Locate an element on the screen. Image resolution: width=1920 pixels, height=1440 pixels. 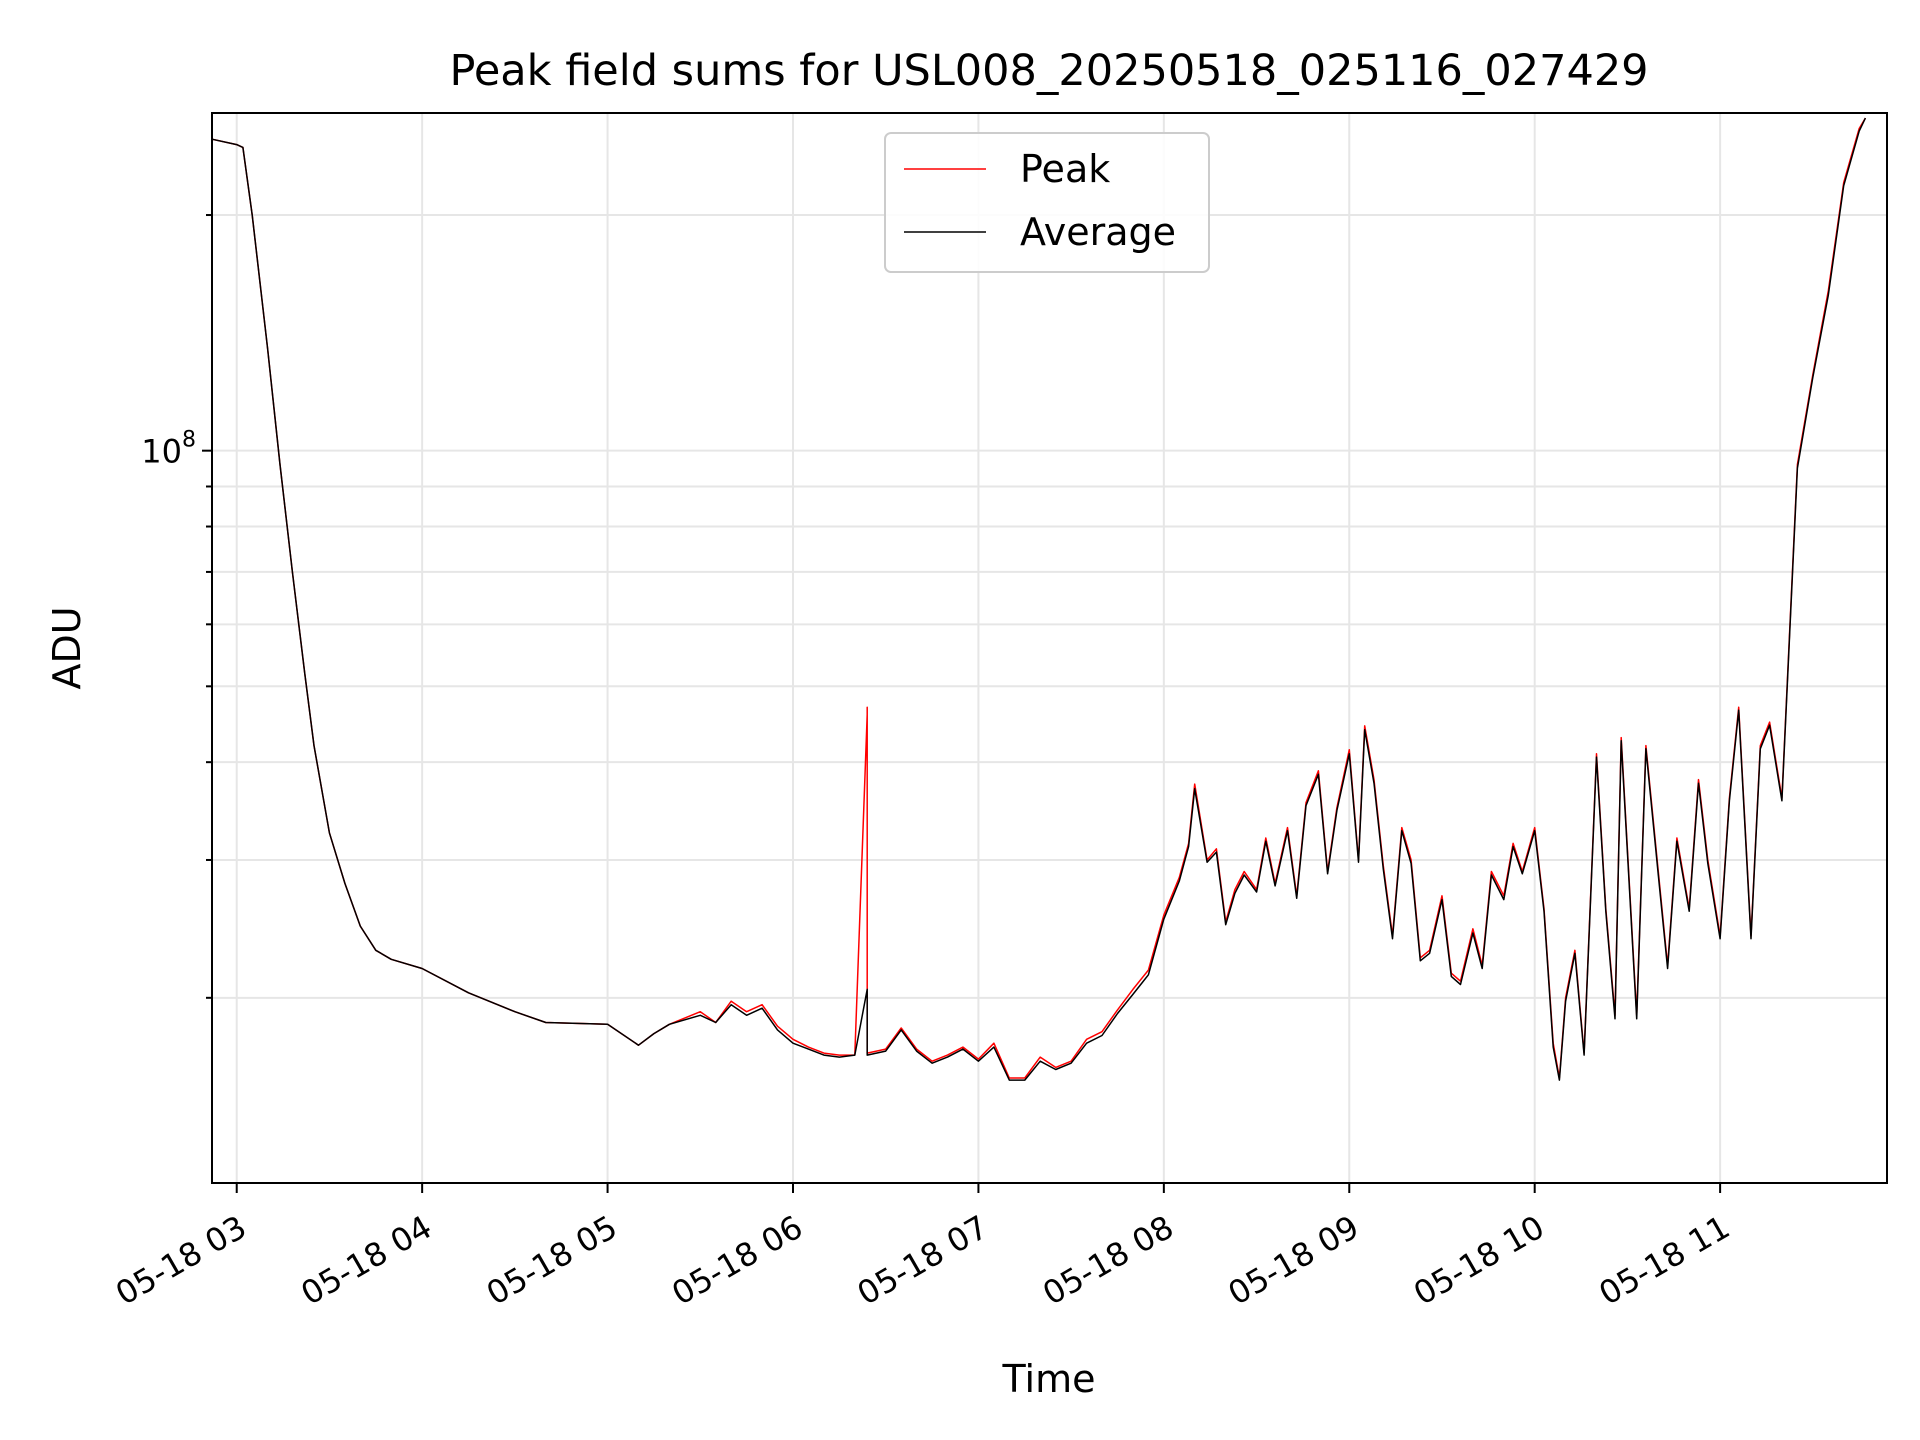
legend-peak-label: Peak is located at coordinates (1065, 169).